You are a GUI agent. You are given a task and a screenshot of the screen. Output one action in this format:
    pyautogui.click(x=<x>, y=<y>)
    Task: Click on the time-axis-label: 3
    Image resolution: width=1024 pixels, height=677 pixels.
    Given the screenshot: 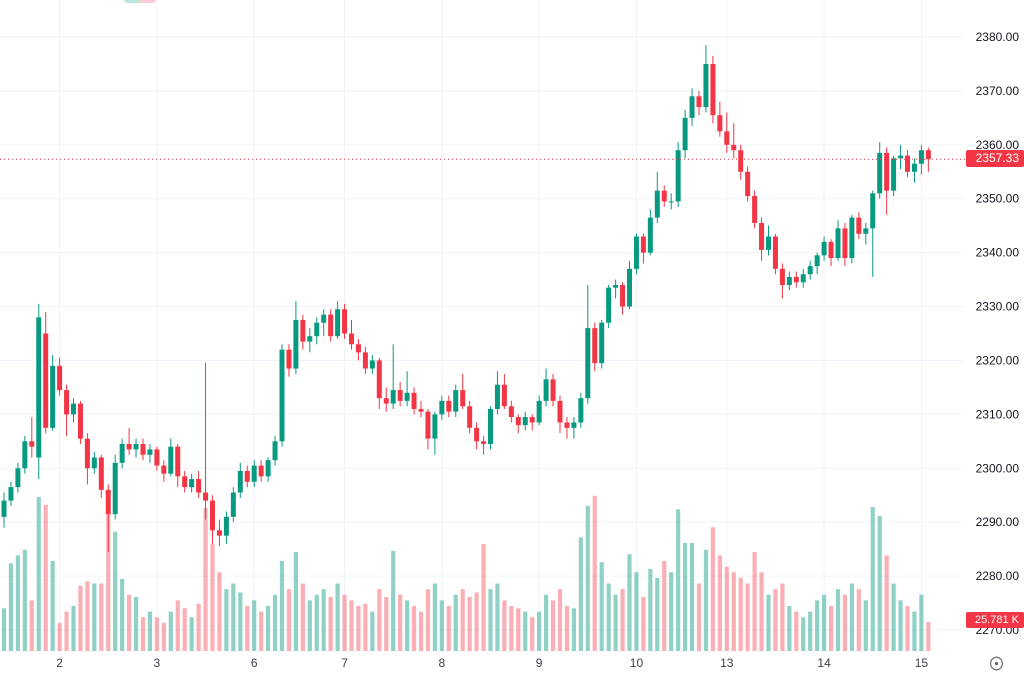 What is the action you would take?
    pyautogui.click(x=157, y=663)
    